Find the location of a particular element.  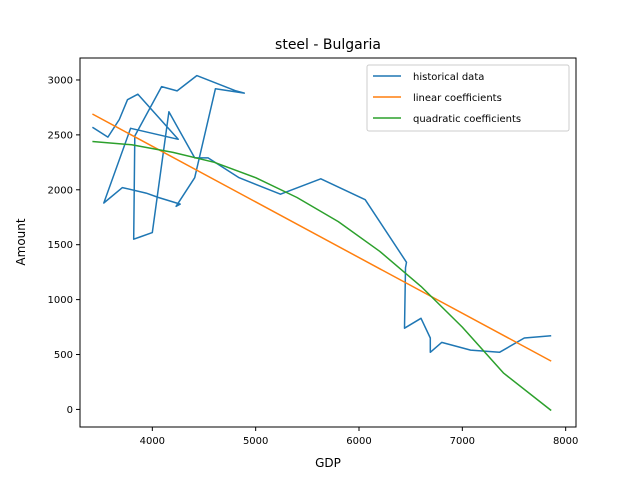

y-tick-label: 500 is located at coordinates (63, 355).